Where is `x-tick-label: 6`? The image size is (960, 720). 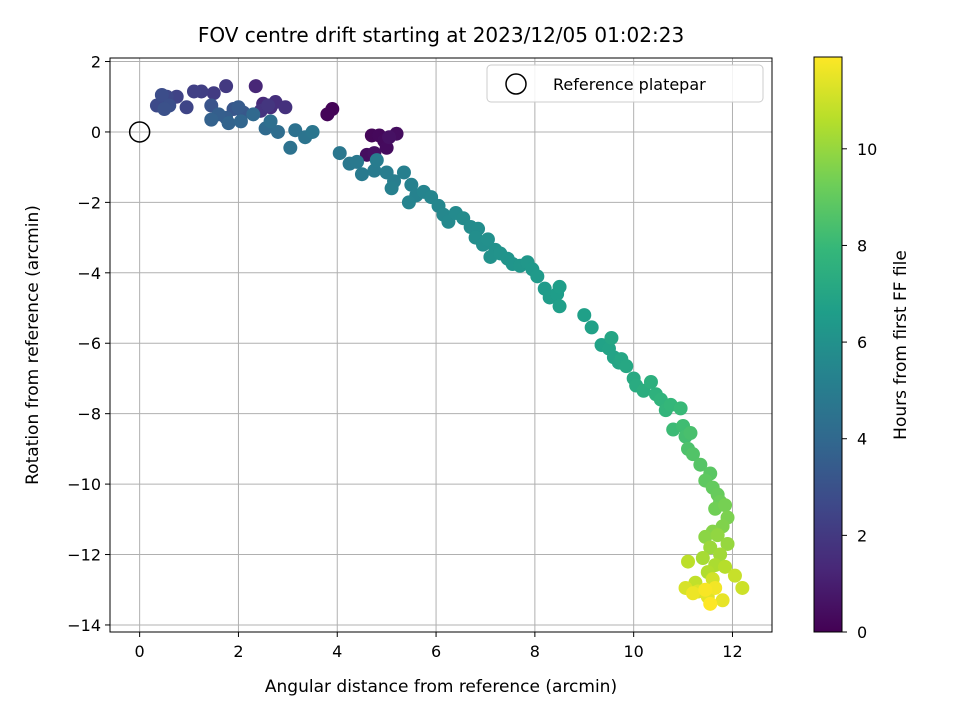
x-tick-label: 6 is located at coordinates (436, 651).